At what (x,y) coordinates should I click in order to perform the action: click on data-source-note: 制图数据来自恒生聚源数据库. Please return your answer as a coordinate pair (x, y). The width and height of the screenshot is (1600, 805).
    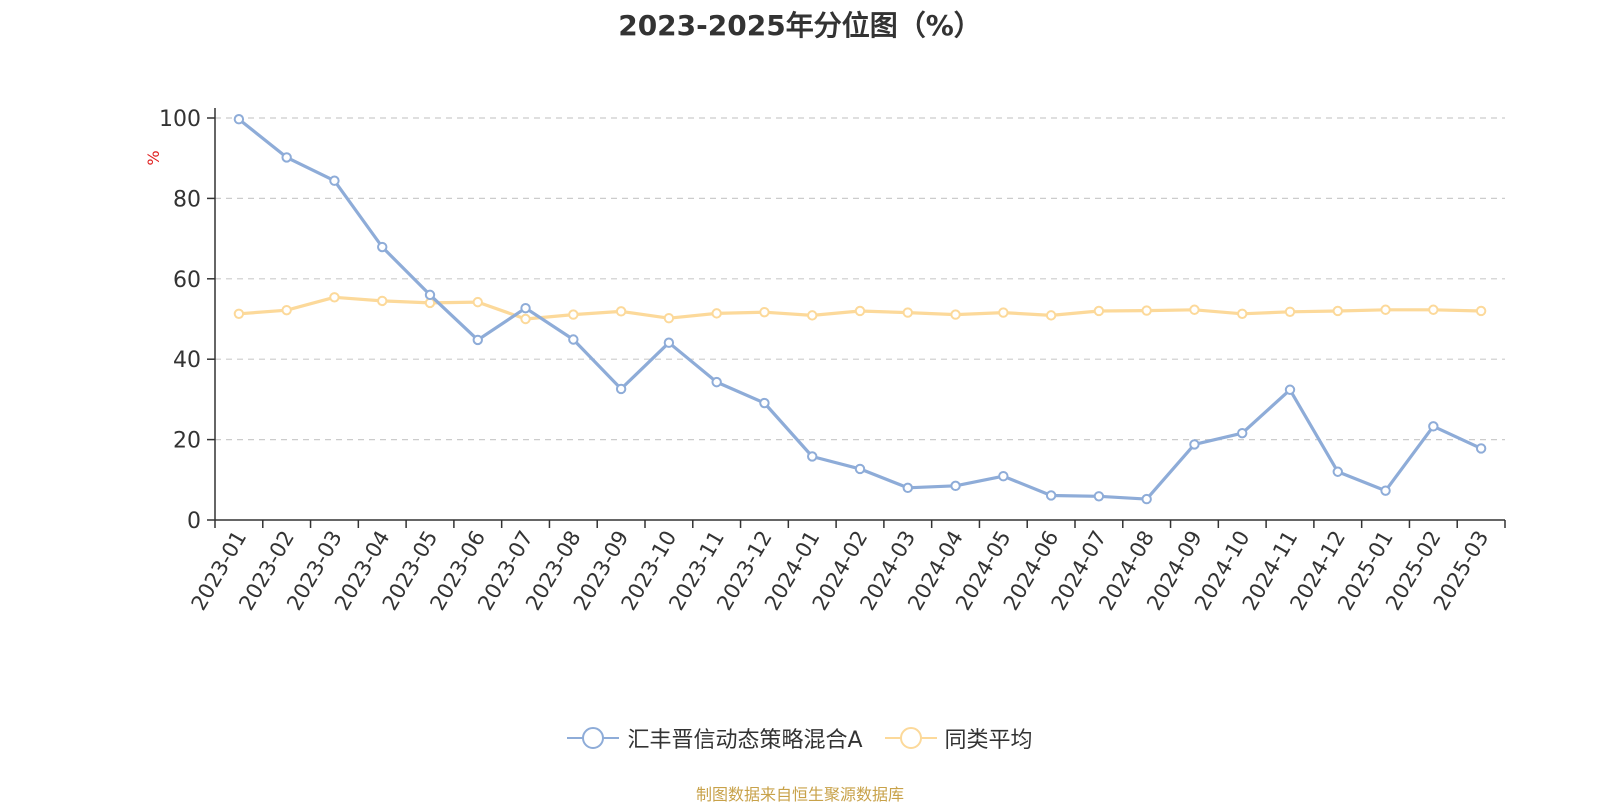
    Looking at the image, I should click on (799, 794).